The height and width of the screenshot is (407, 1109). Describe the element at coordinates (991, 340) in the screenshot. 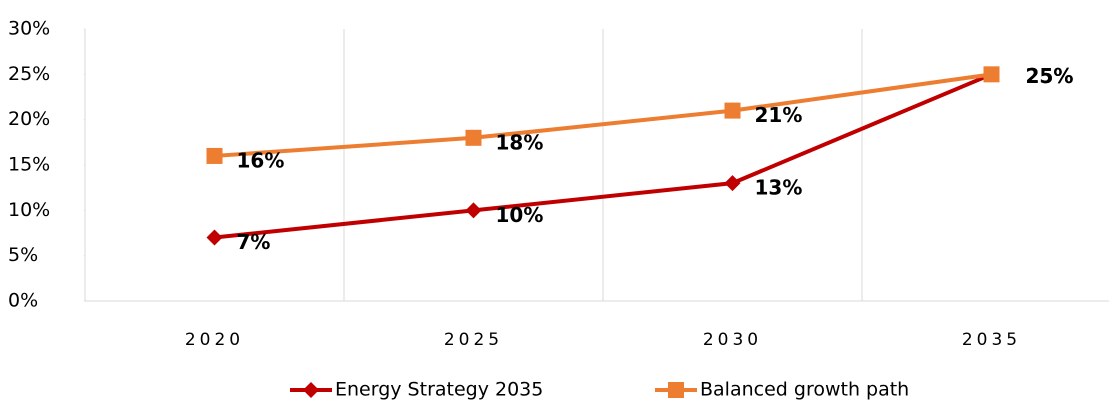

I see `x-tick-label: 2035` at that location.